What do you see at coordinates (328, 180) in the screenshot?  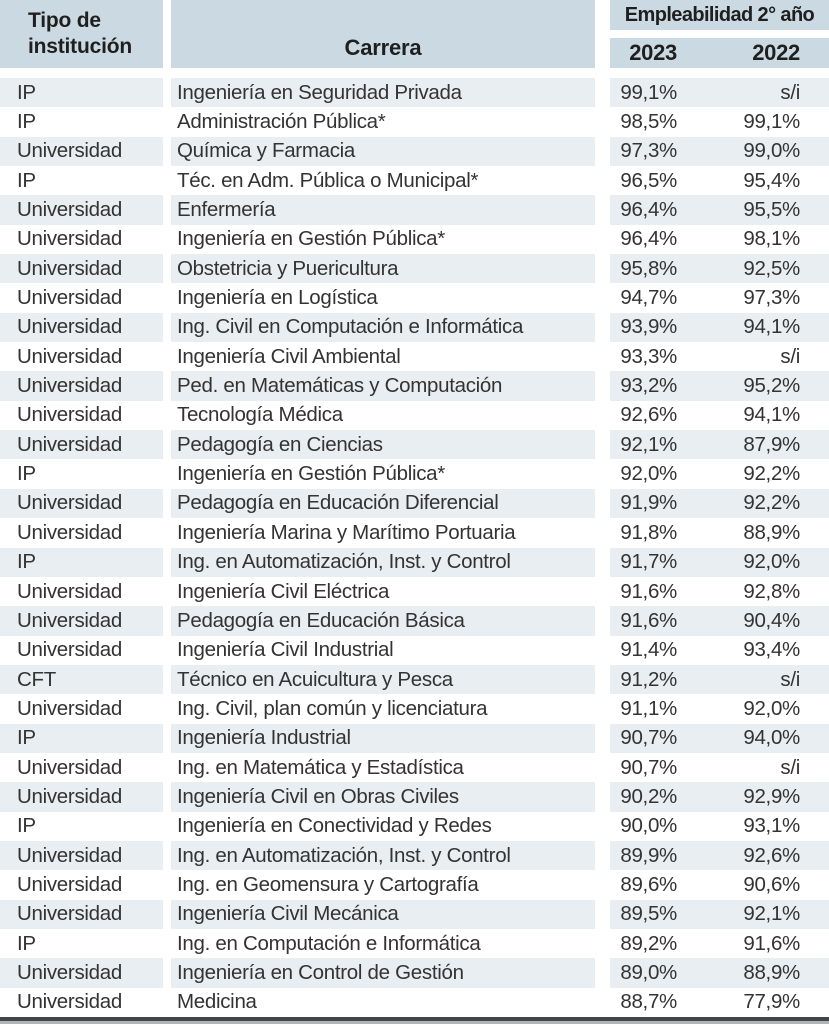 I see `career-cell: Téc. en Adm. Pública o Municipal*` at bounding box center [328, 180].